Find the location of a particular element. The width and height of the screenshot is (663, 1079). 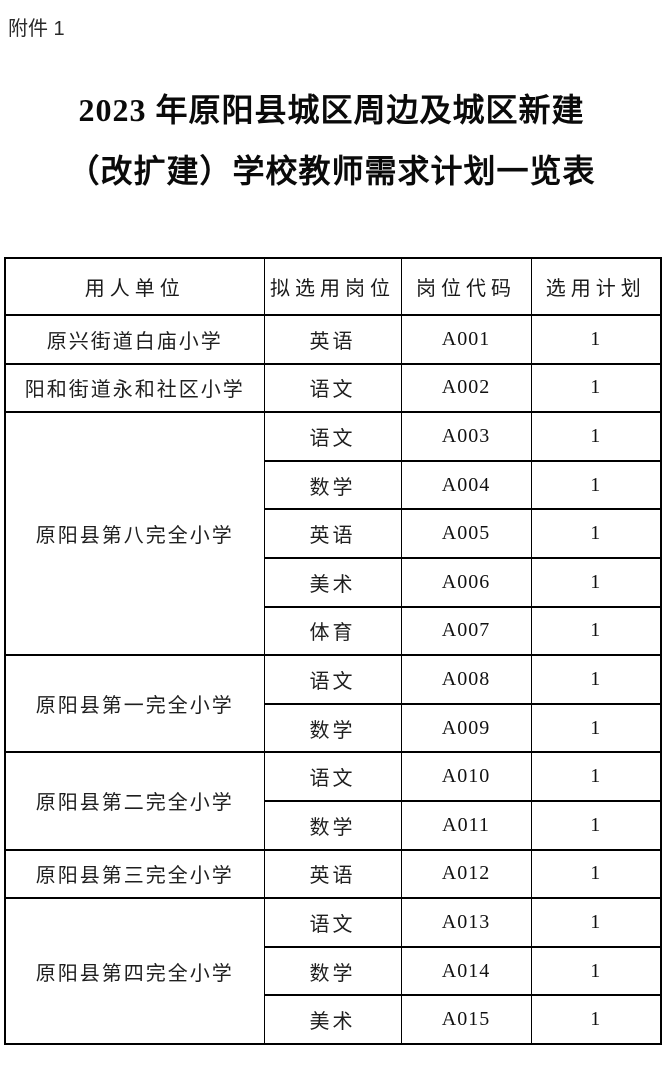

table-row: 数学 A009 1 is located at coordinates (333, 728).